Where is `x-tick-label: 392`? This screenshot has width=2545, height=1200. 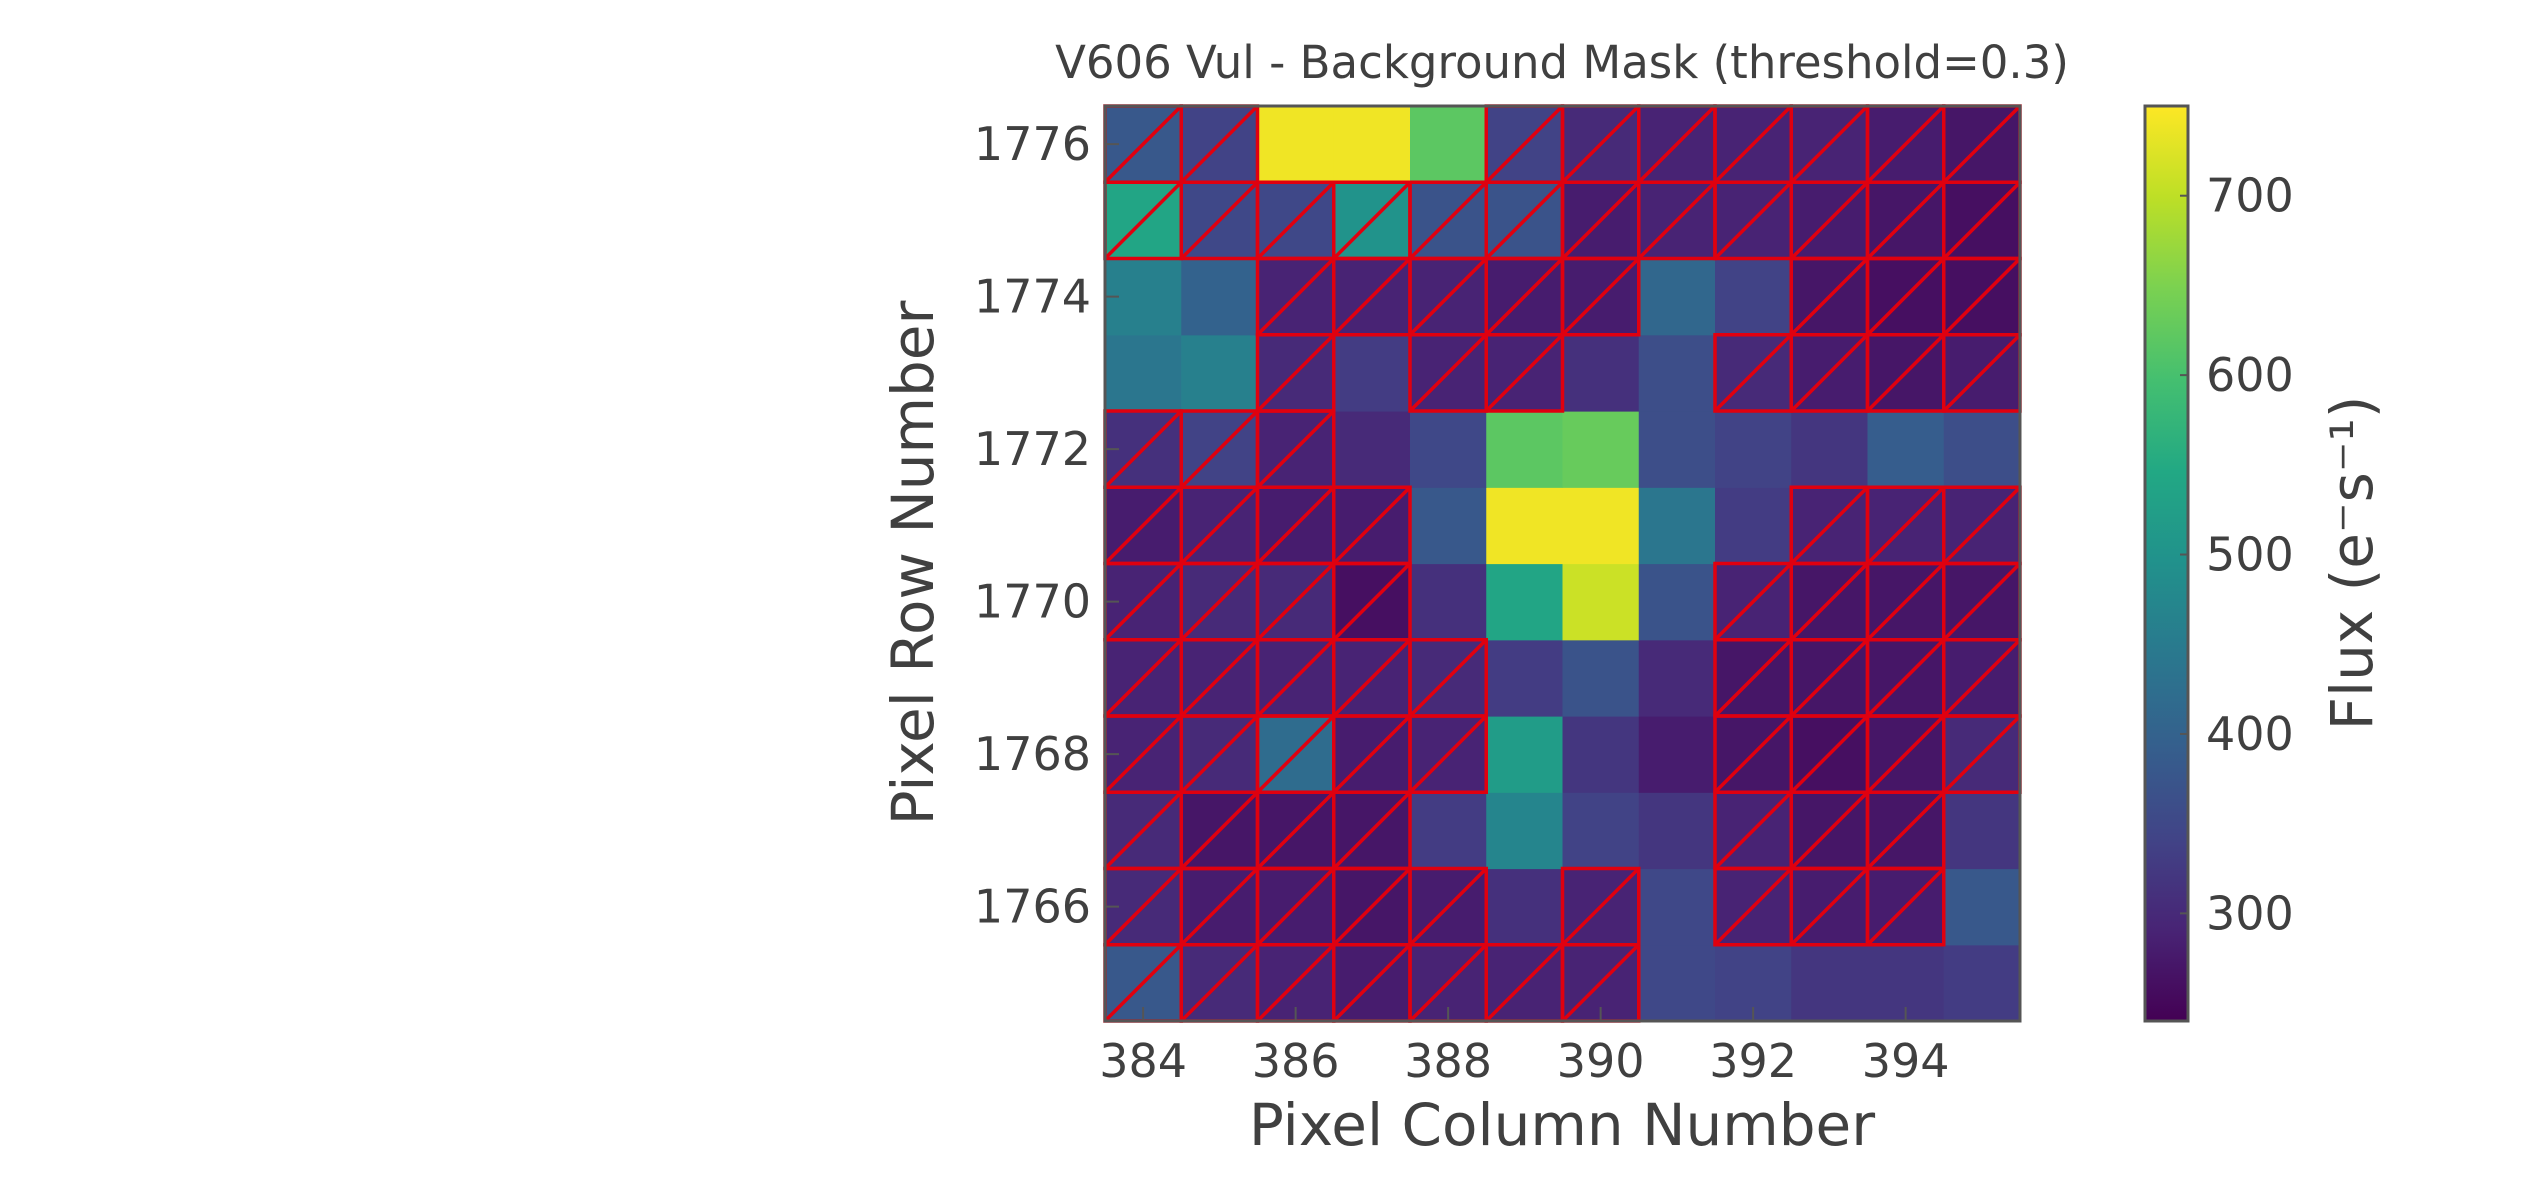
x-tick-label: 392 is located at coordinates (1753, 1061).